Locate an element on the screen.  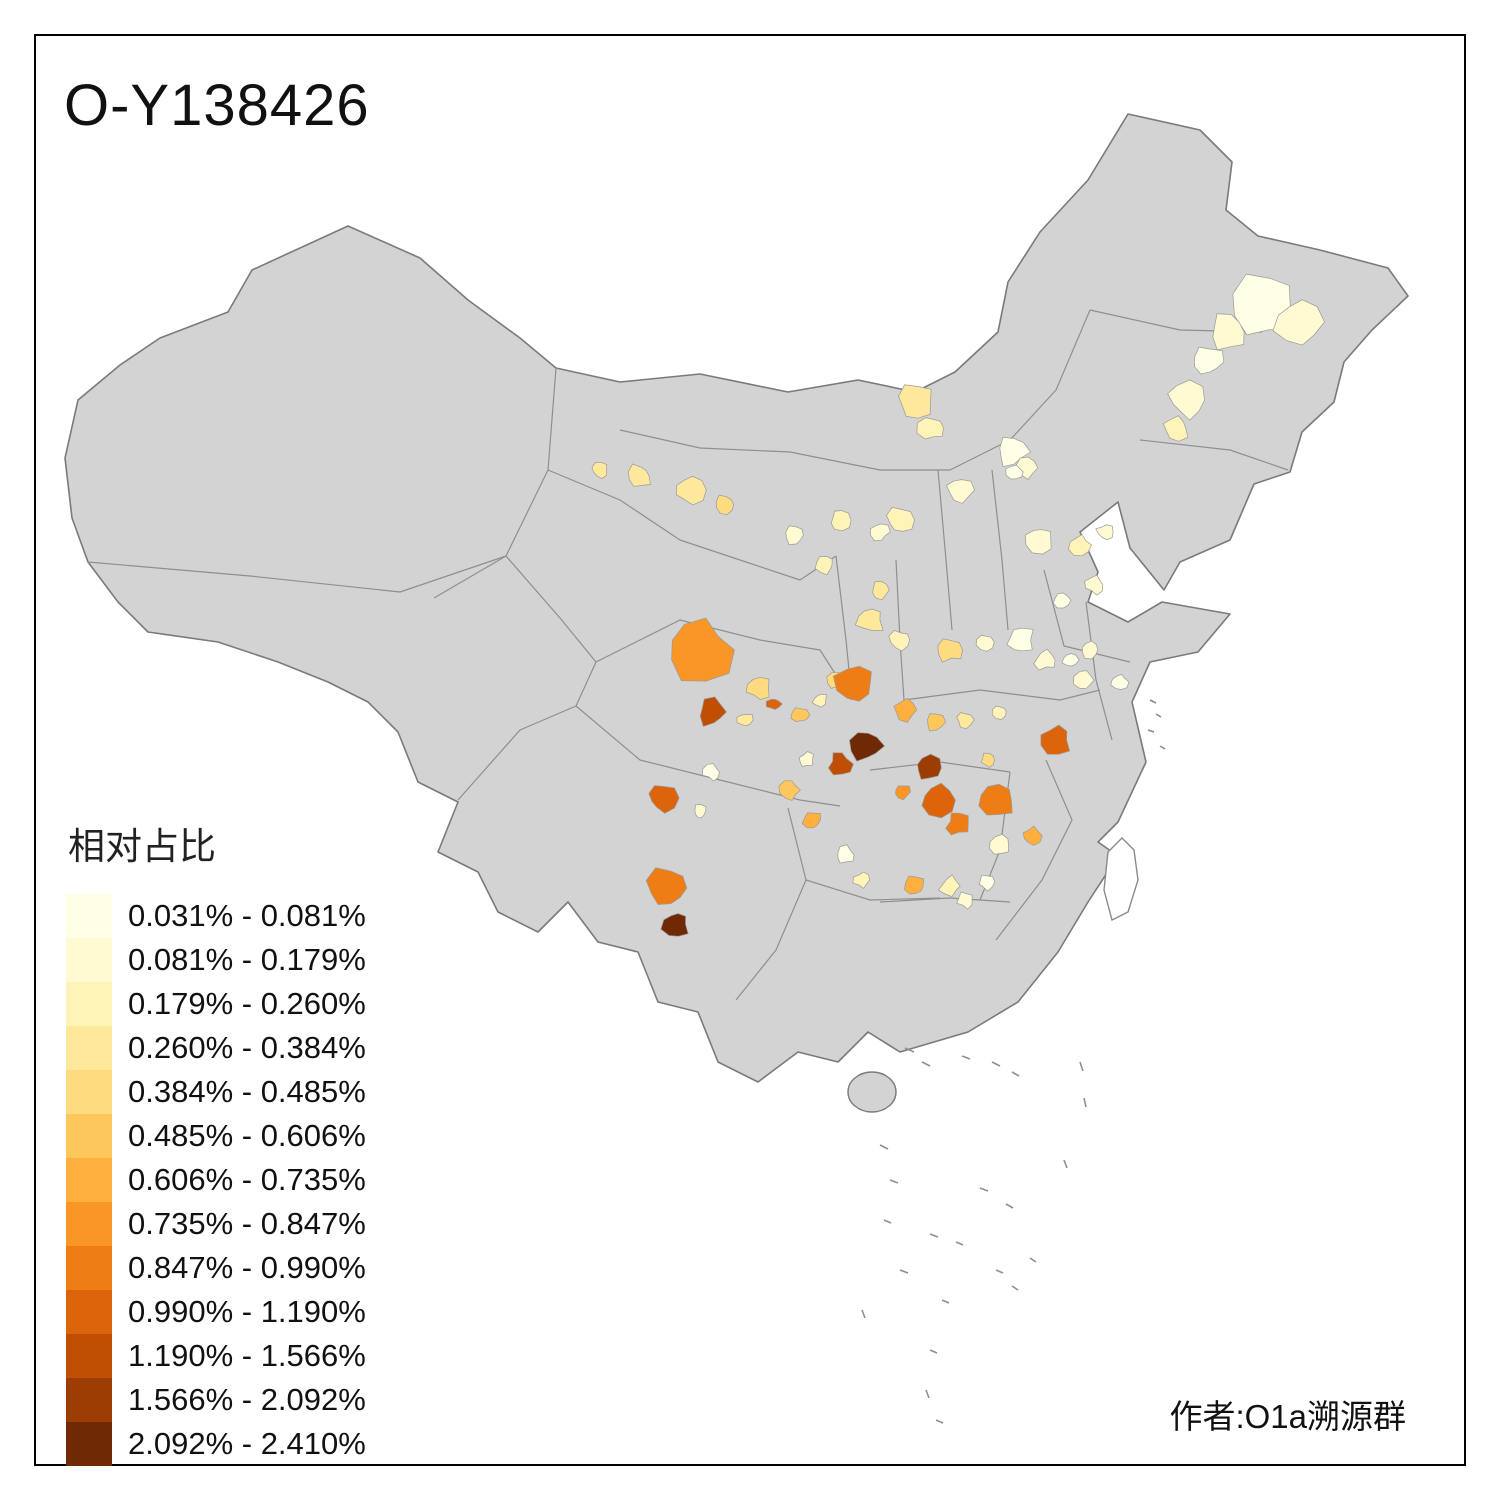
legend-range-label: 0.606% - 0.735% is located at coordinates (247, 1179).